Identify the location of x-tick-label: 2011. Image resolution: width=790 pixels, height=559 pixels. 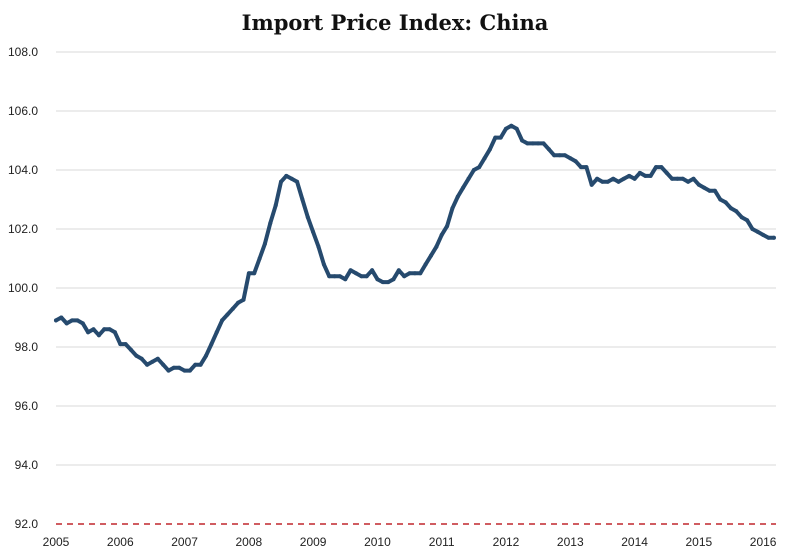
(442, 542).